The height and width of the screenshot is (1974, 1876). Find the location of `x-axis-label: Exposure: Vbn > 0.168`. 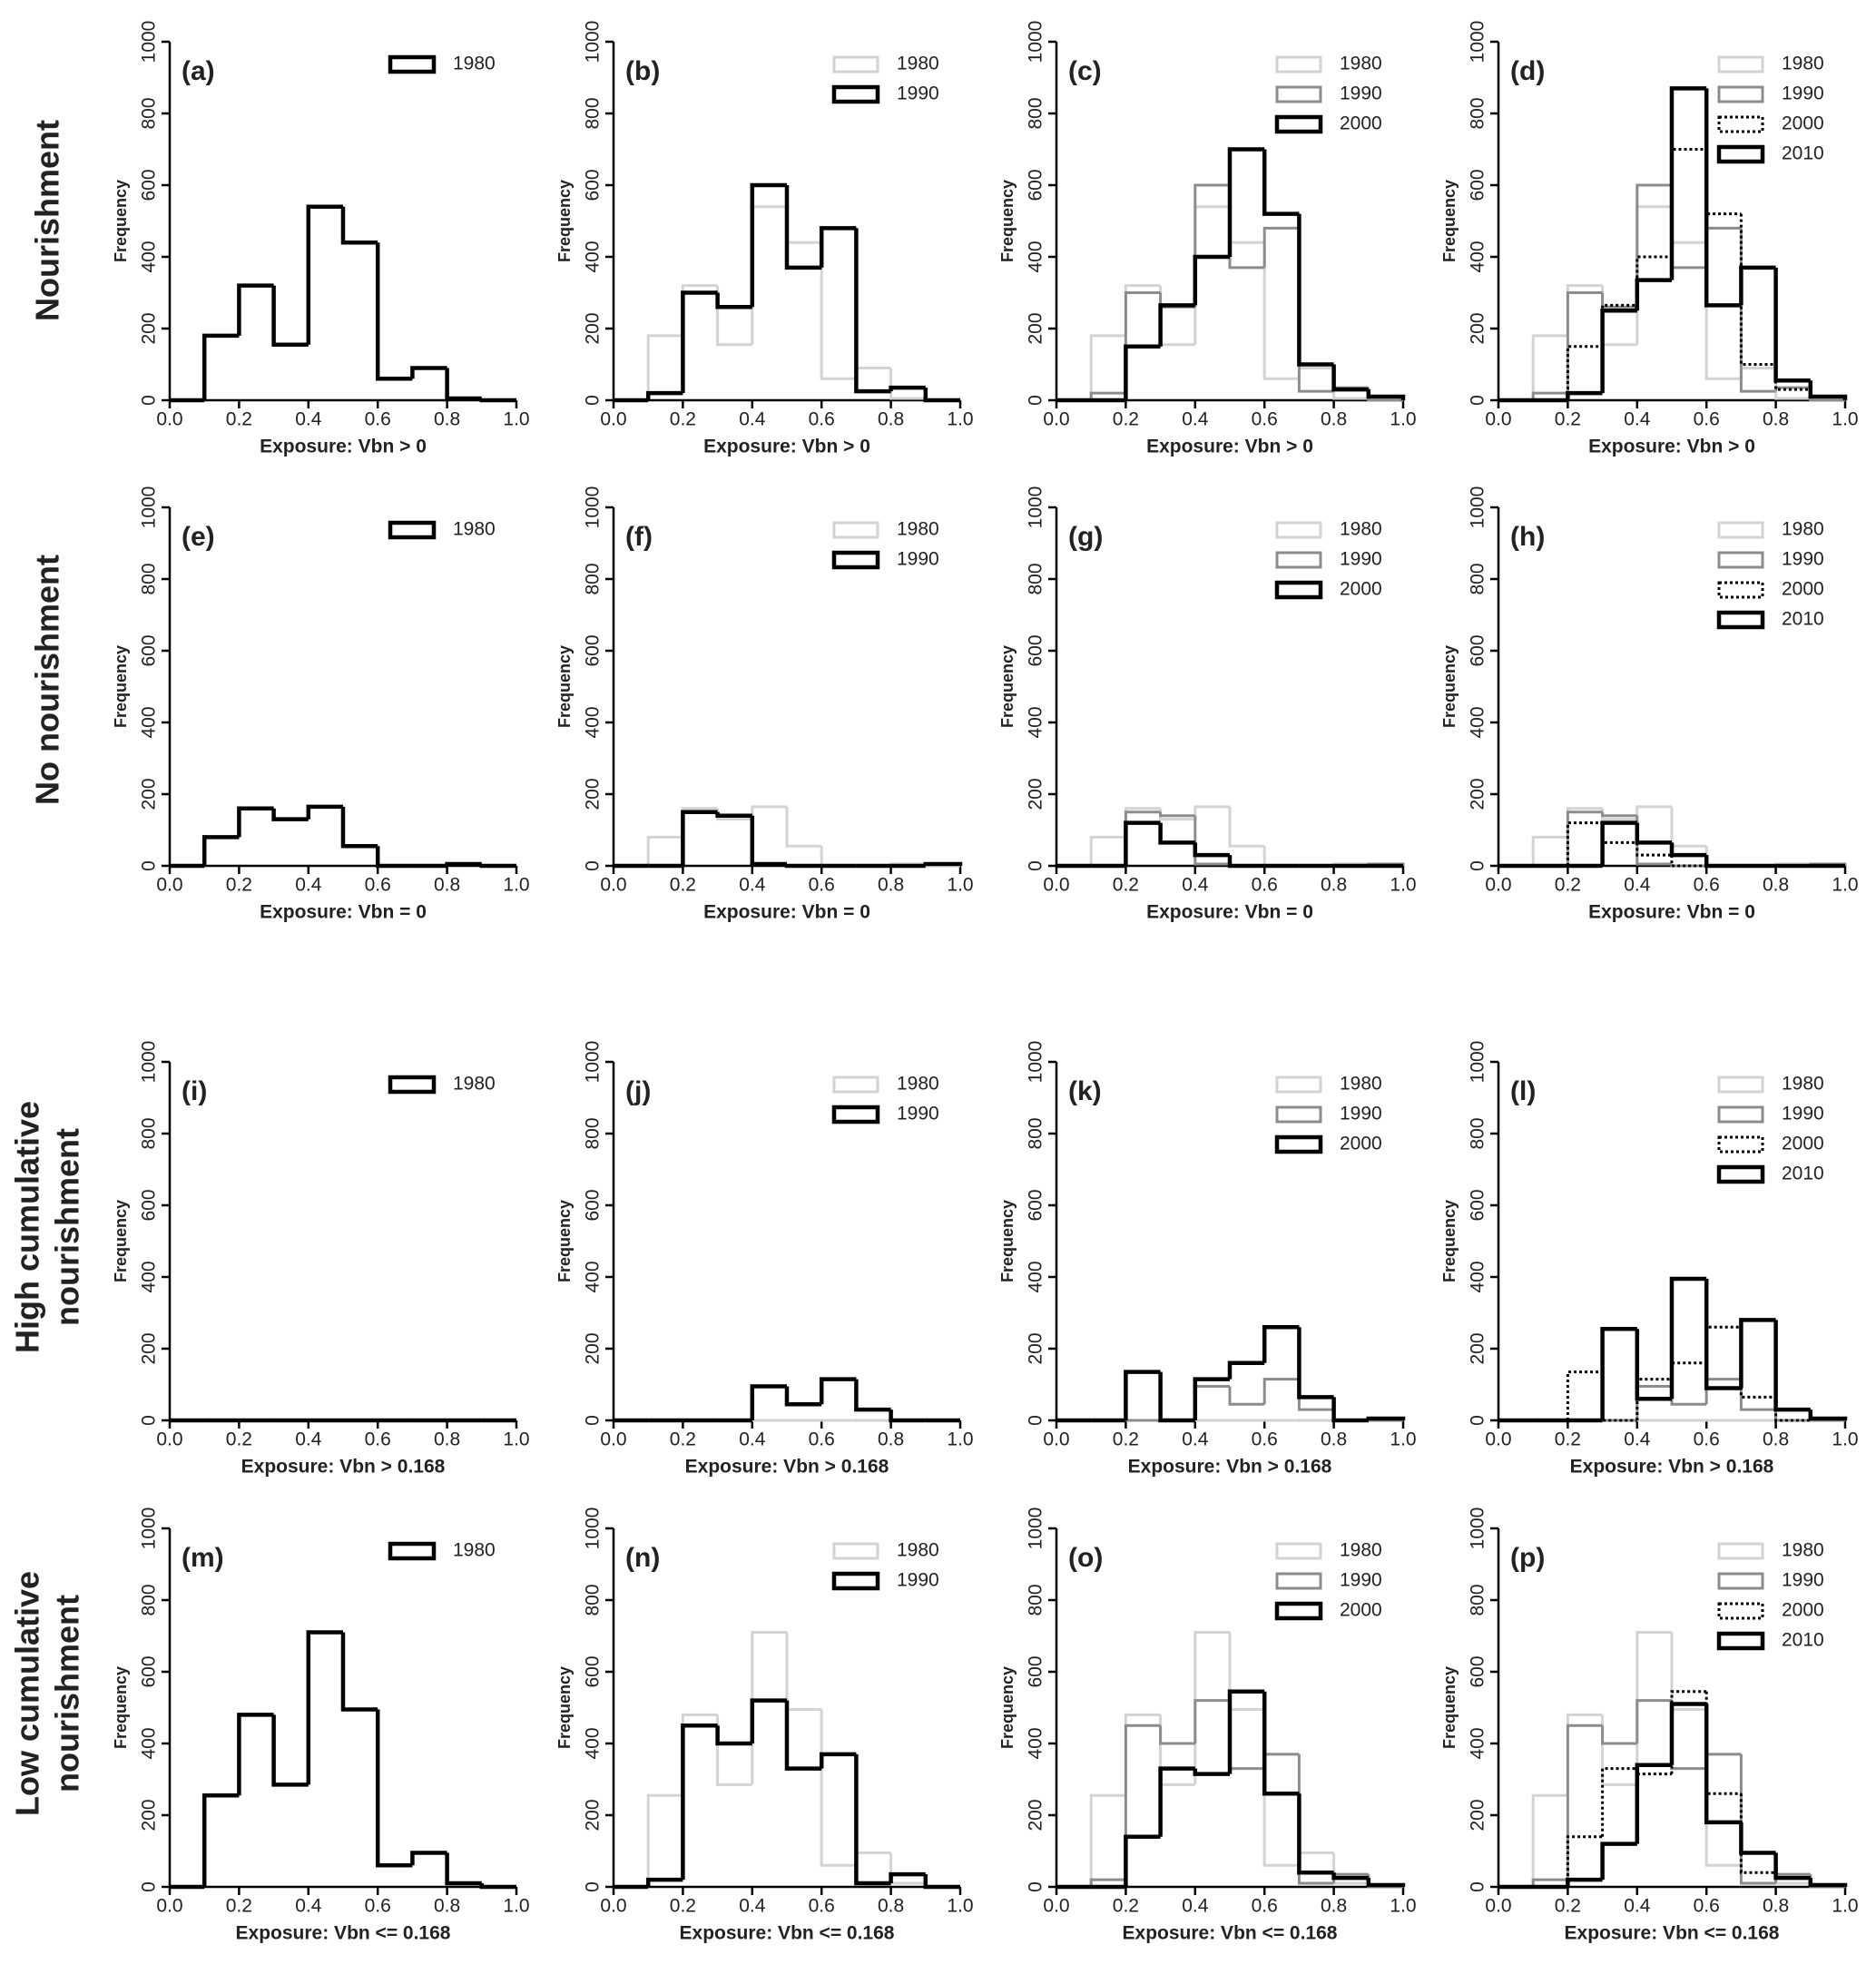

x-axis-label: Exposure: Vbn > 0.168 is located at coordinates (343, 1467).